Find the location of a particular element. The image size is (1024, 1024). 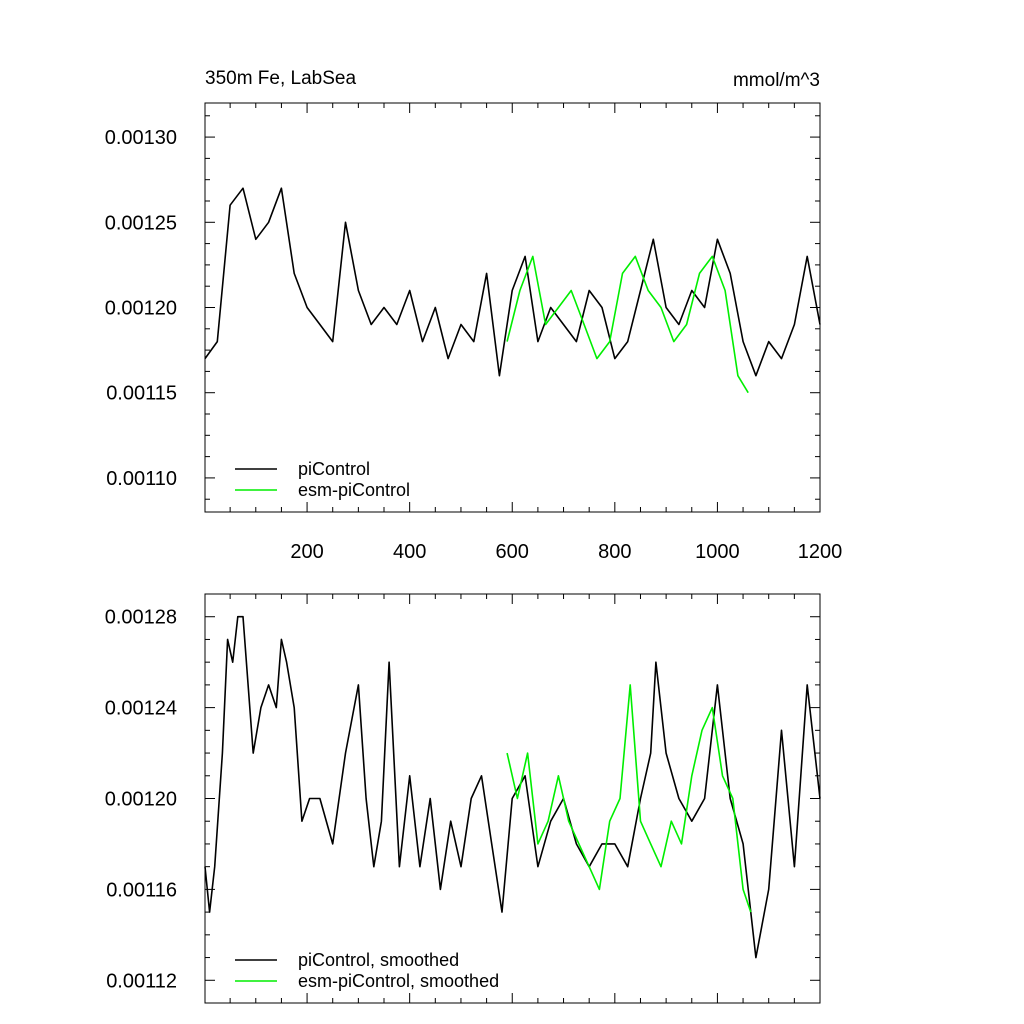

chart-title: 350m Fe, LabSea is located at coordinates (280, 78).